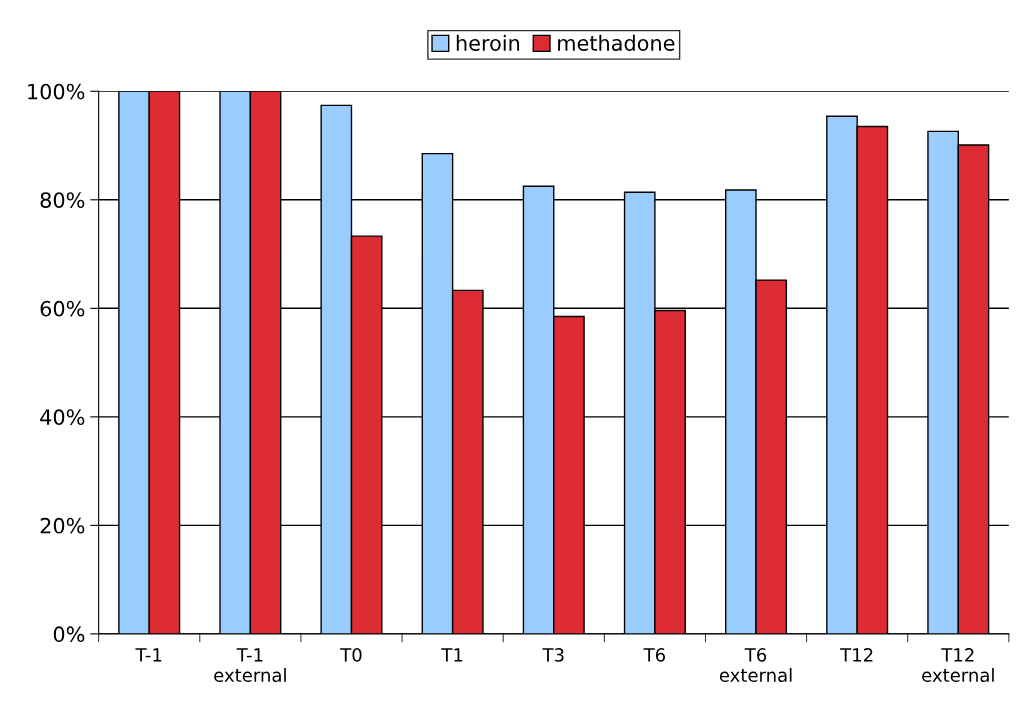  Describe the element at coordinates (148, 655) in the screenshot. I see `x-tick-label: T-1` at that location.